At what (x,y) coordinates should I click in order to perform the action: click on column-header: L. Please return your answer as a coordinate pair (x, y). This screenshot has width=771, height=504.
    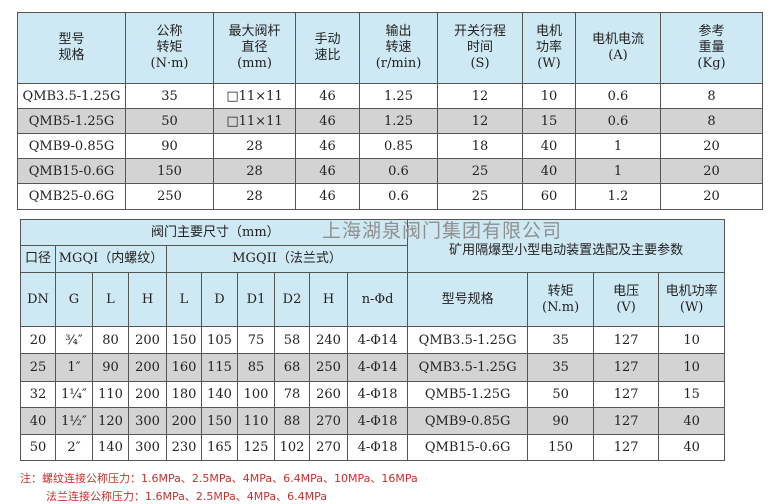
    Looking at the image, I should click on (110, 299).